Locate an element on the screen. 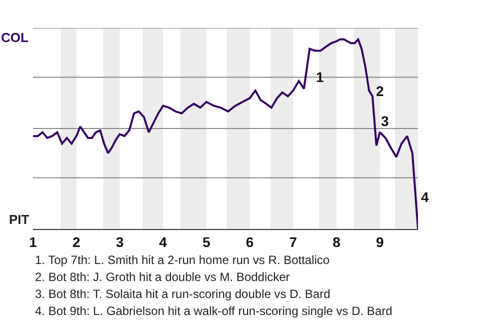  x-tick-label: 1 is located at coordinates (33, 242).